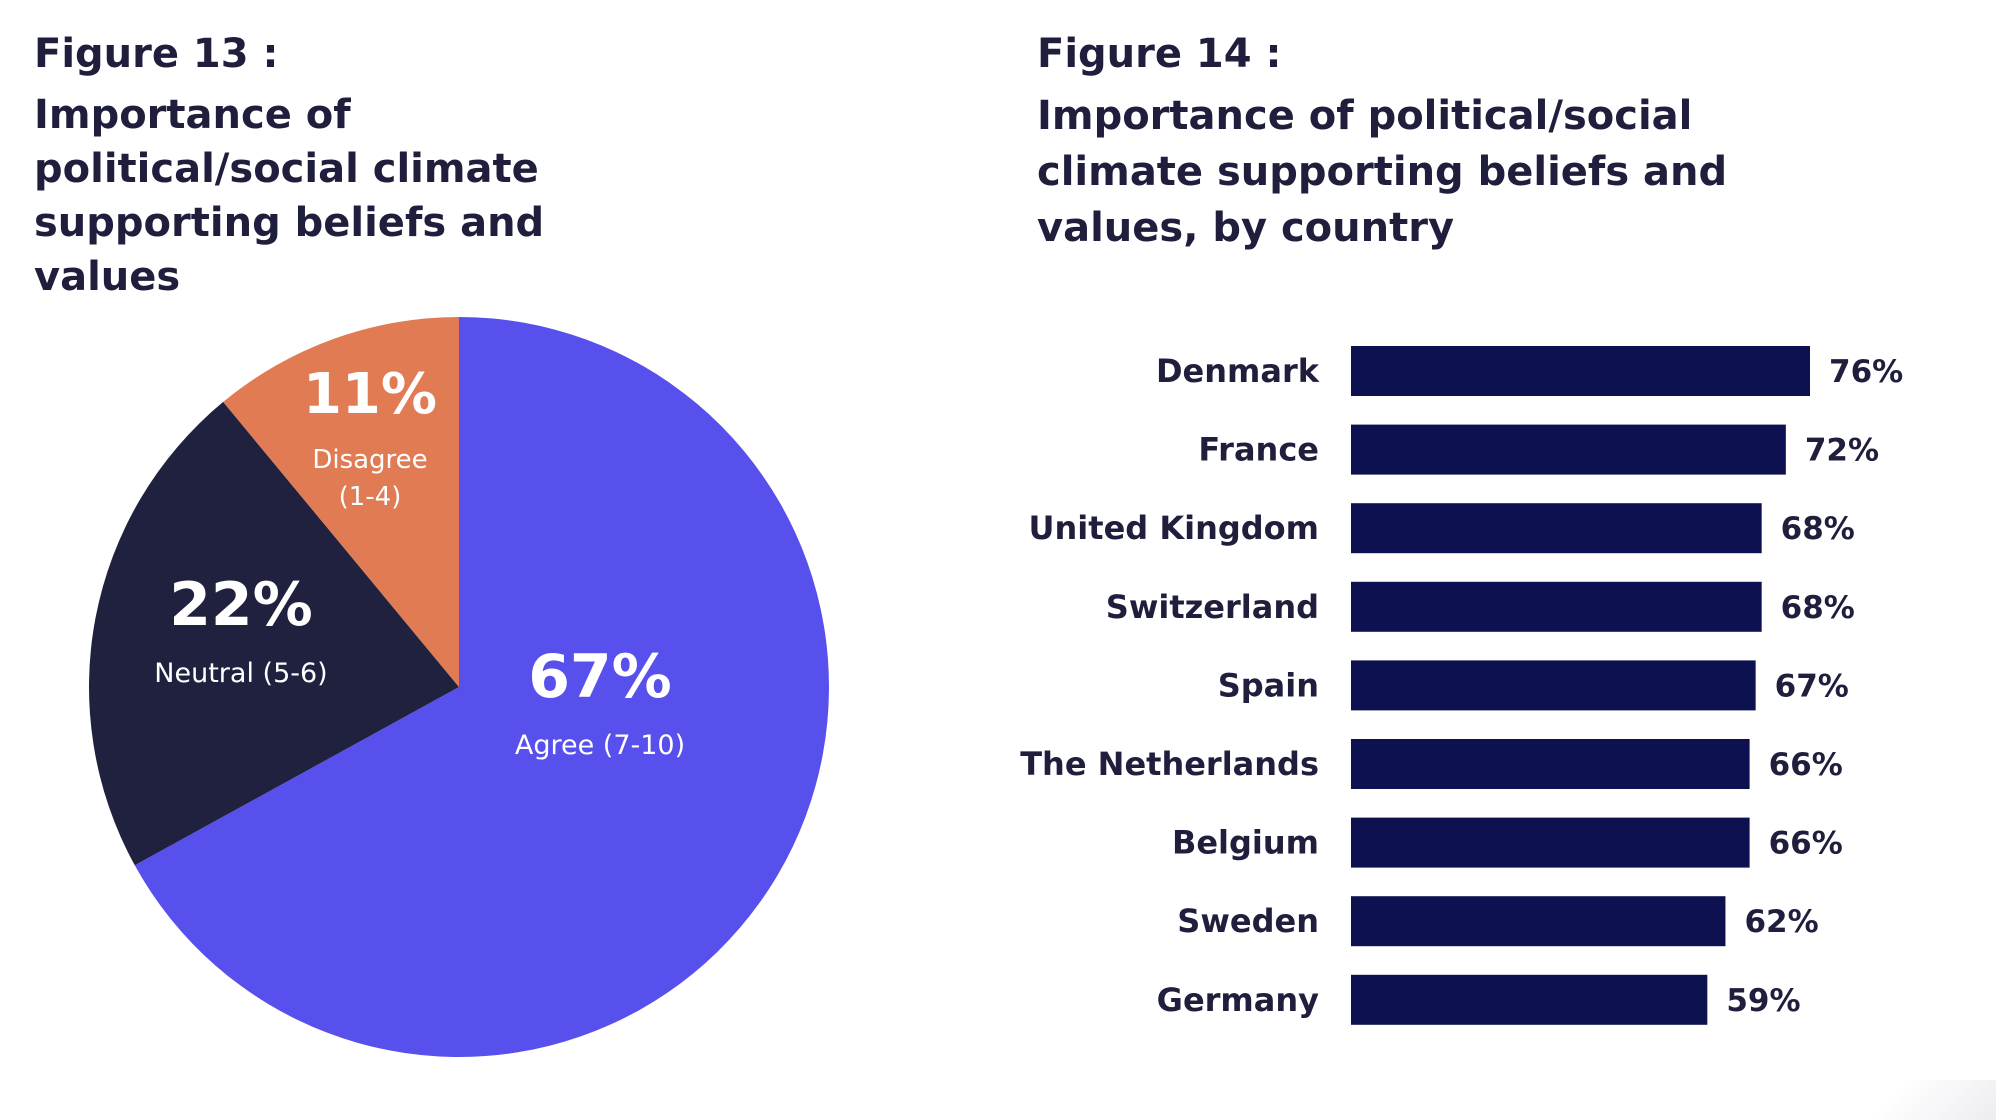 The height and width of the screenshot is (1120, 1996). Describe the element at coordinates (1781, 922) in the screenshot. I see `bar-value-label: 62%` at that location.